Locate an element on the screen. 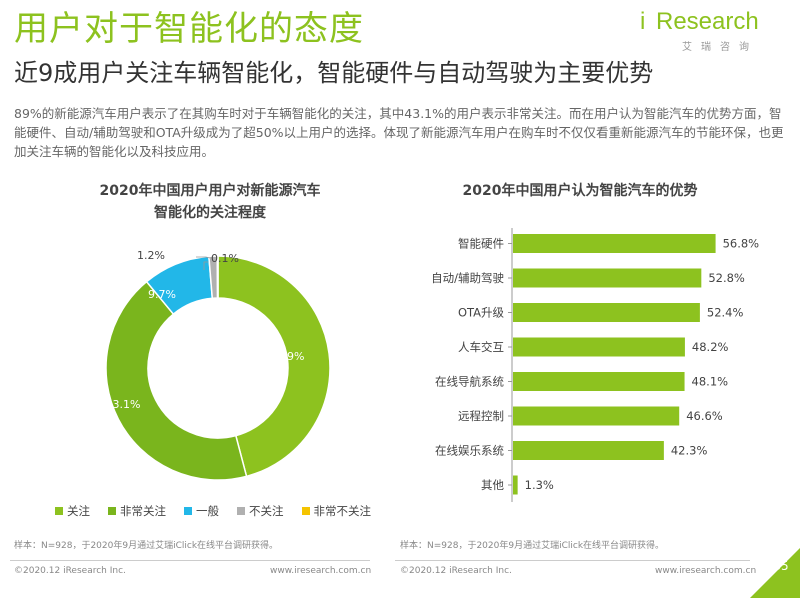  page-number: 35 is located at coordinates (781, 566).